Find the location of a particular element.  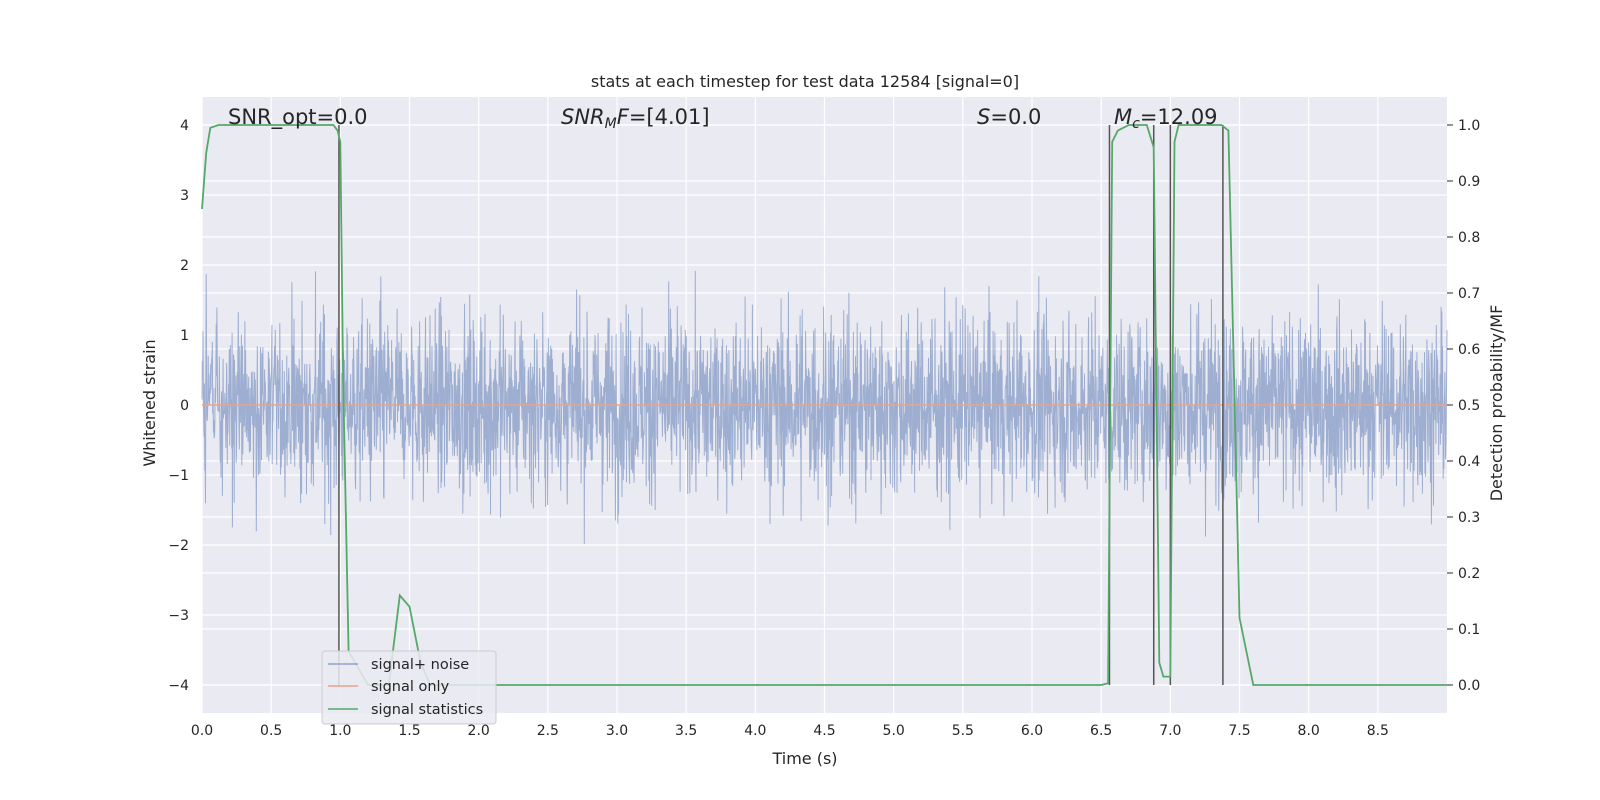

x-tick-label: 3.5 is located at coordinates (686, 731).